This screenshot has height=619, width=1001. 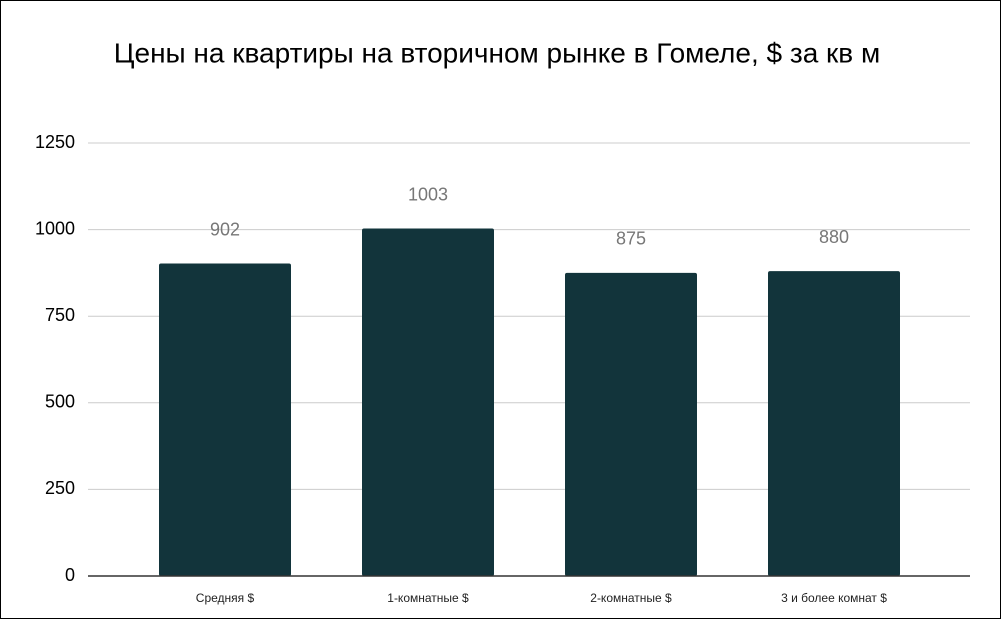 I want to click on data-label: 902, so click(x=225, y=229).